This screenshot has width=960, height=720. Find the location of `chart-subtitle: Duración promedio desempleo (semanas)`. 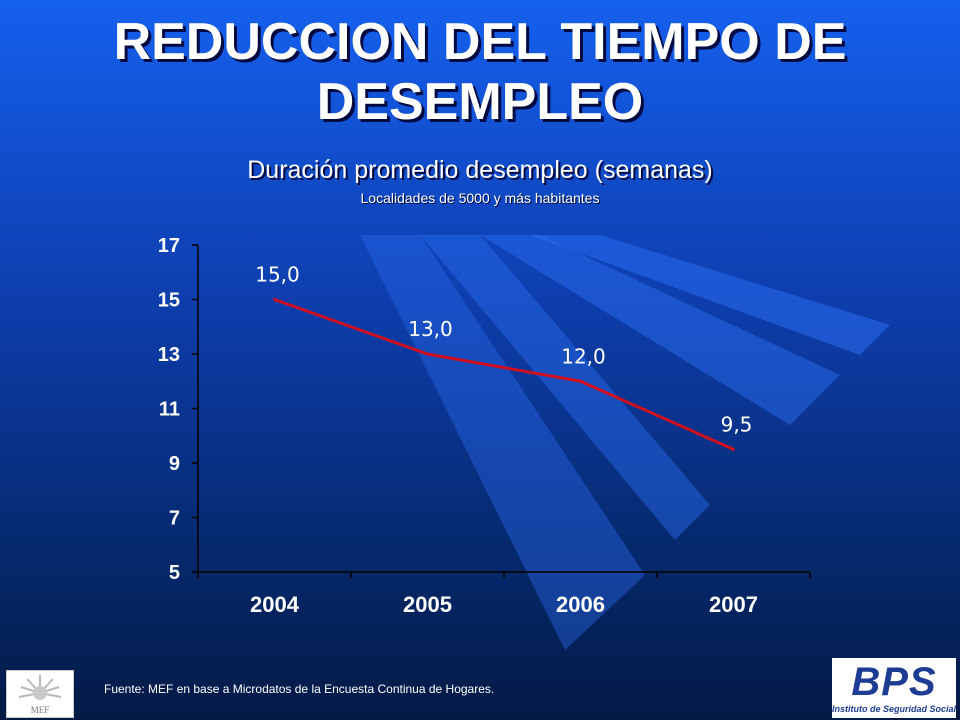

chart-subtitle: Duración promedio desempleo (semanas) is located at coordinates (480, 170).